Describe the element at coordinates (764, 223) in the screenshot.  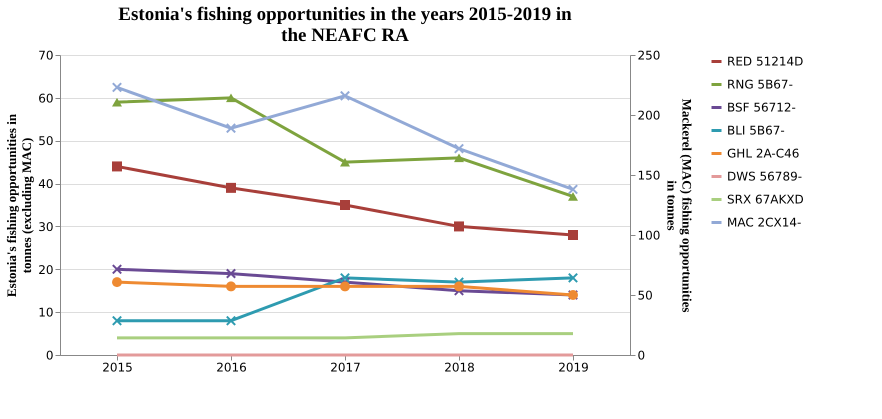
I see `legend-label: MAC 2CX14-` at that location.